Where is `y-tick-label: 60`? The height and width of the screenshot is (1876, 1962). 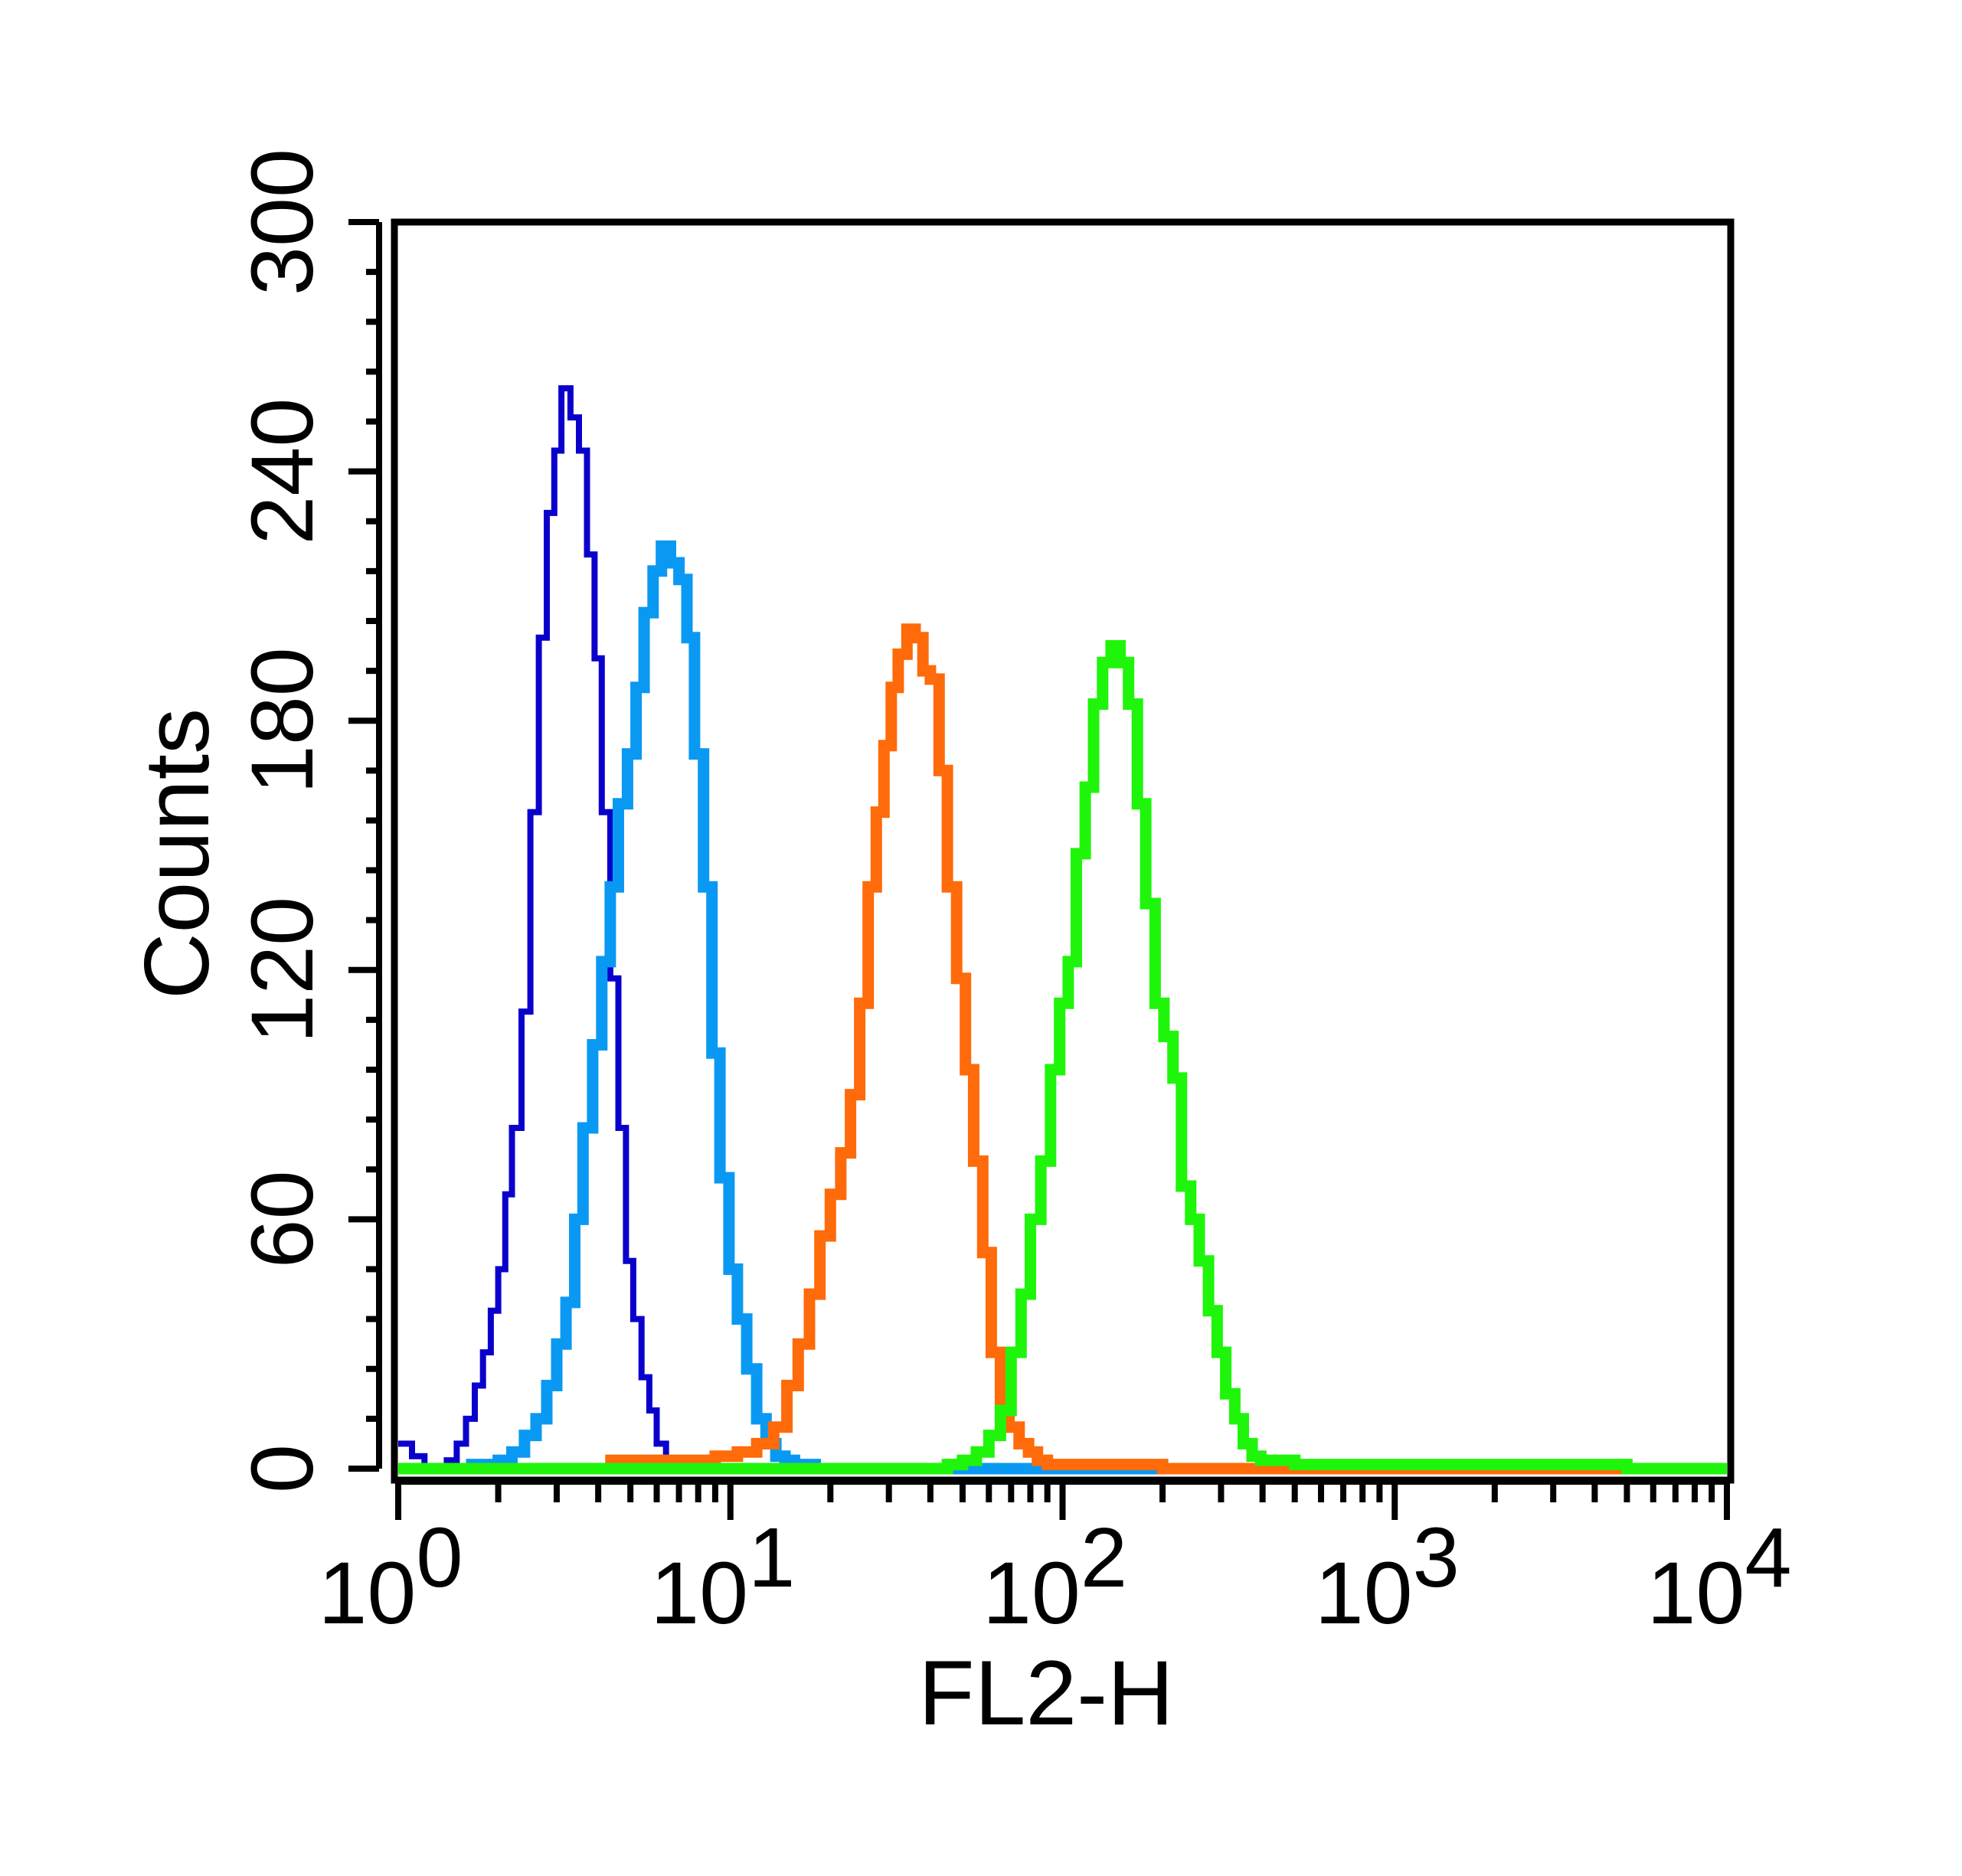 y-tick-label: 60 is located at coordinates (283, 1219).